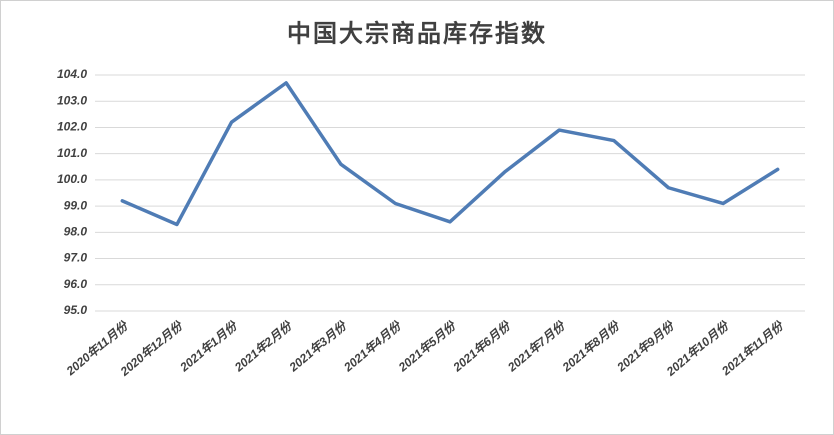 The height and width of the screenshot is (435, 834). Describe the element at coordinates (76, 310) in the screenshot. I see `y-tick-label: 95.0` at that location.